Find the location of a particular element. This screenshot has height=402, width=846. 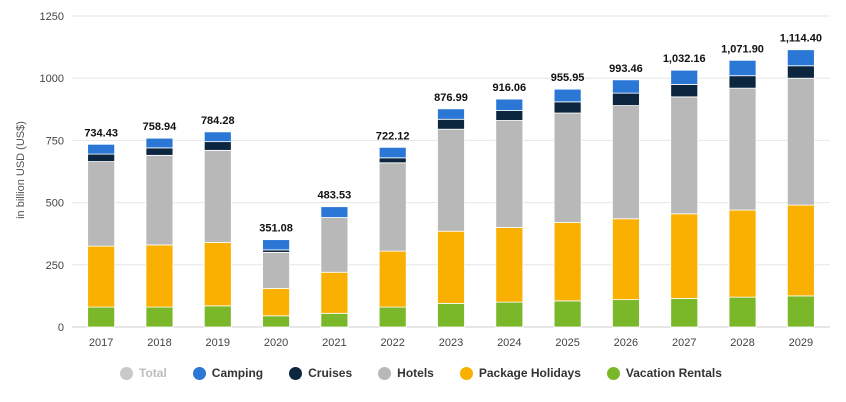

y-axis-ticks: 0 250 500 750 1000 1250 is located at coordinates (52, 172).